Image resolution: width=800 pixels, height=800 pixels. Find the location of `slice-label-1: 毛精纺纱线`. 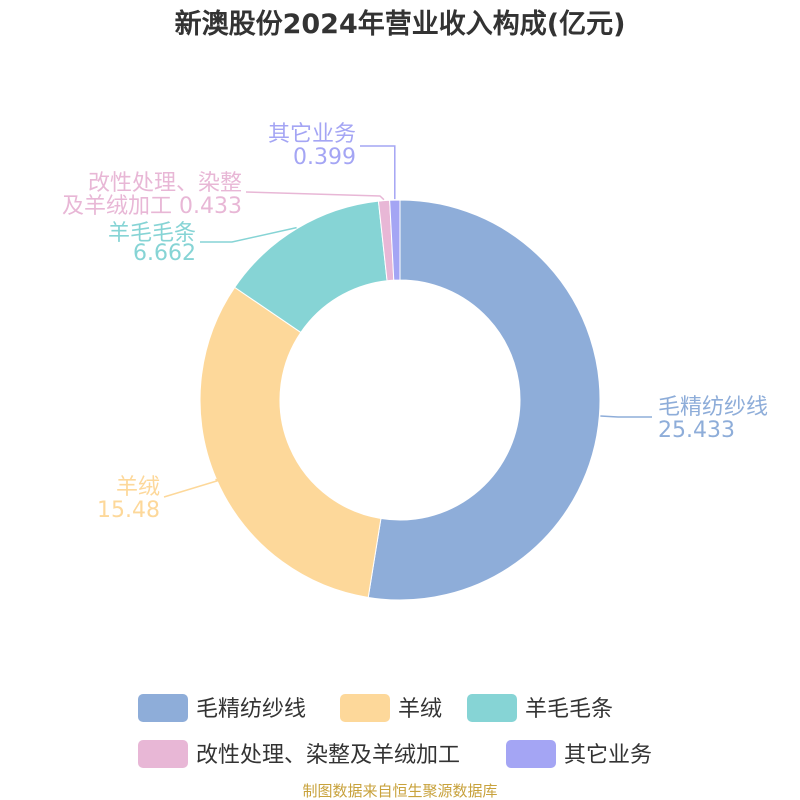

slice-label-1: 毛精纺纱线 is located at coordinates (713, 407).